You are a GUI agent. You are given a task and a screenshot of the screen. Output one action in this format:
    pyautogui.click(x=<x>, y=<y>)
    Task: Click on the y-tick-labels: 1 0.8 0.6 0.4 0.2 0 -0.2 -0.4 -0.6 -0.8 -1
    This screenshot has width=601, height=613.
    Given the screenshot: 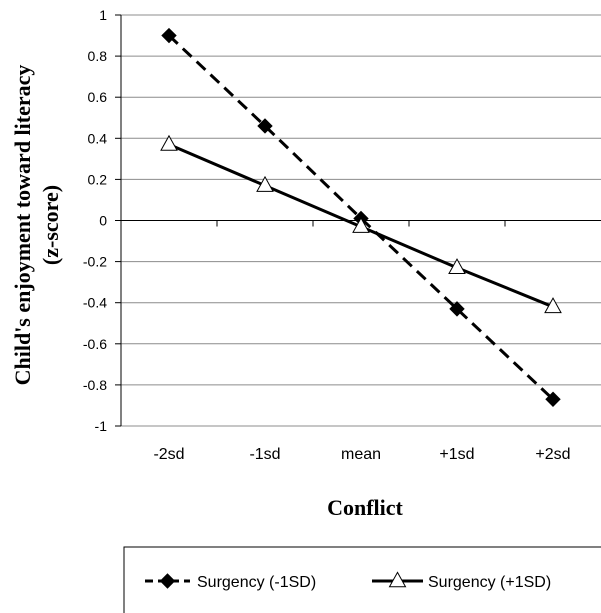 What is the action you would take?
    pyautogui.click(x=95, y=220)
    